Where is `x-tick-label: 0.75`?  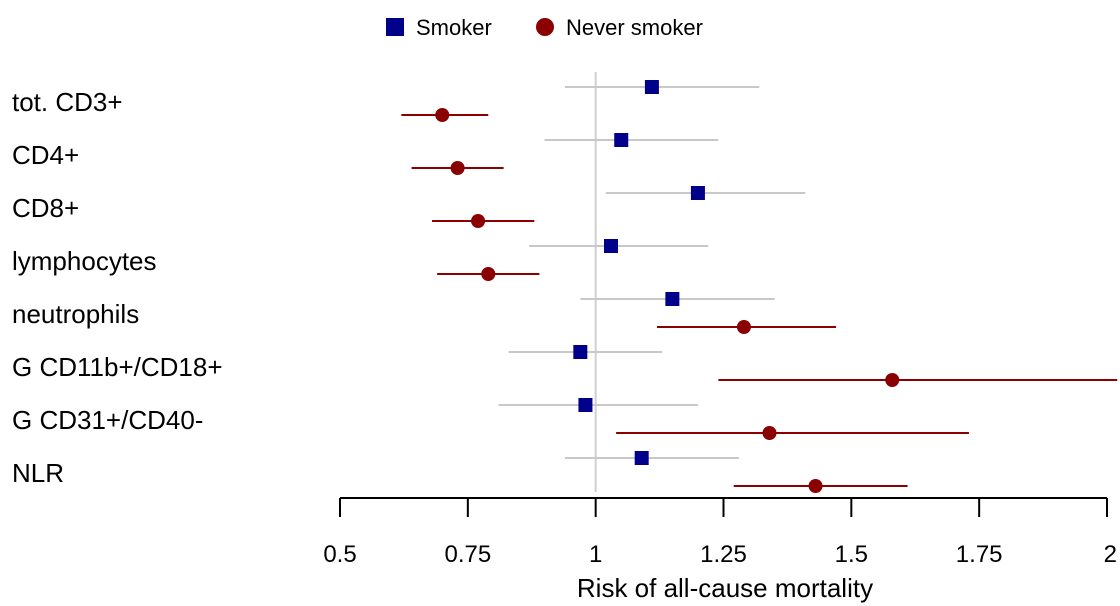 x-tick-label: 0.75 is located at coordinates (467, 554).